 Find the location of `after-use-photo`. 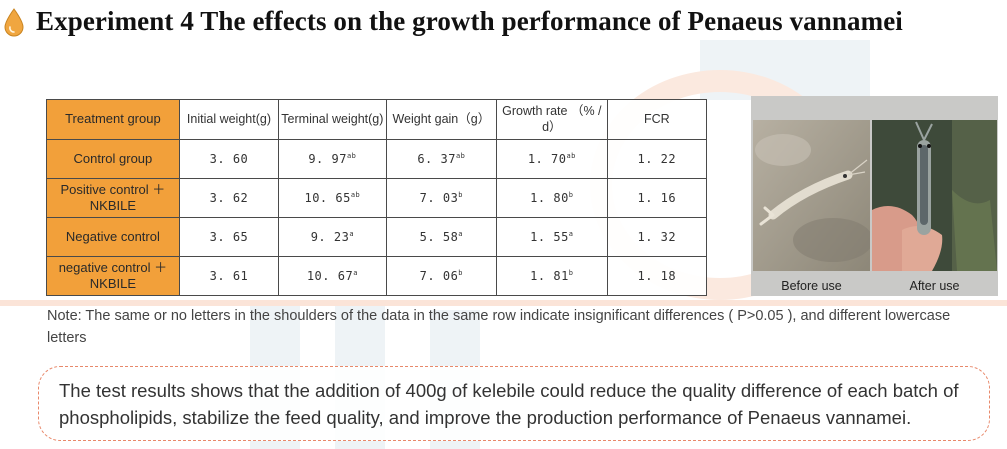

after-use-photo is located at coordinates (934, 195).